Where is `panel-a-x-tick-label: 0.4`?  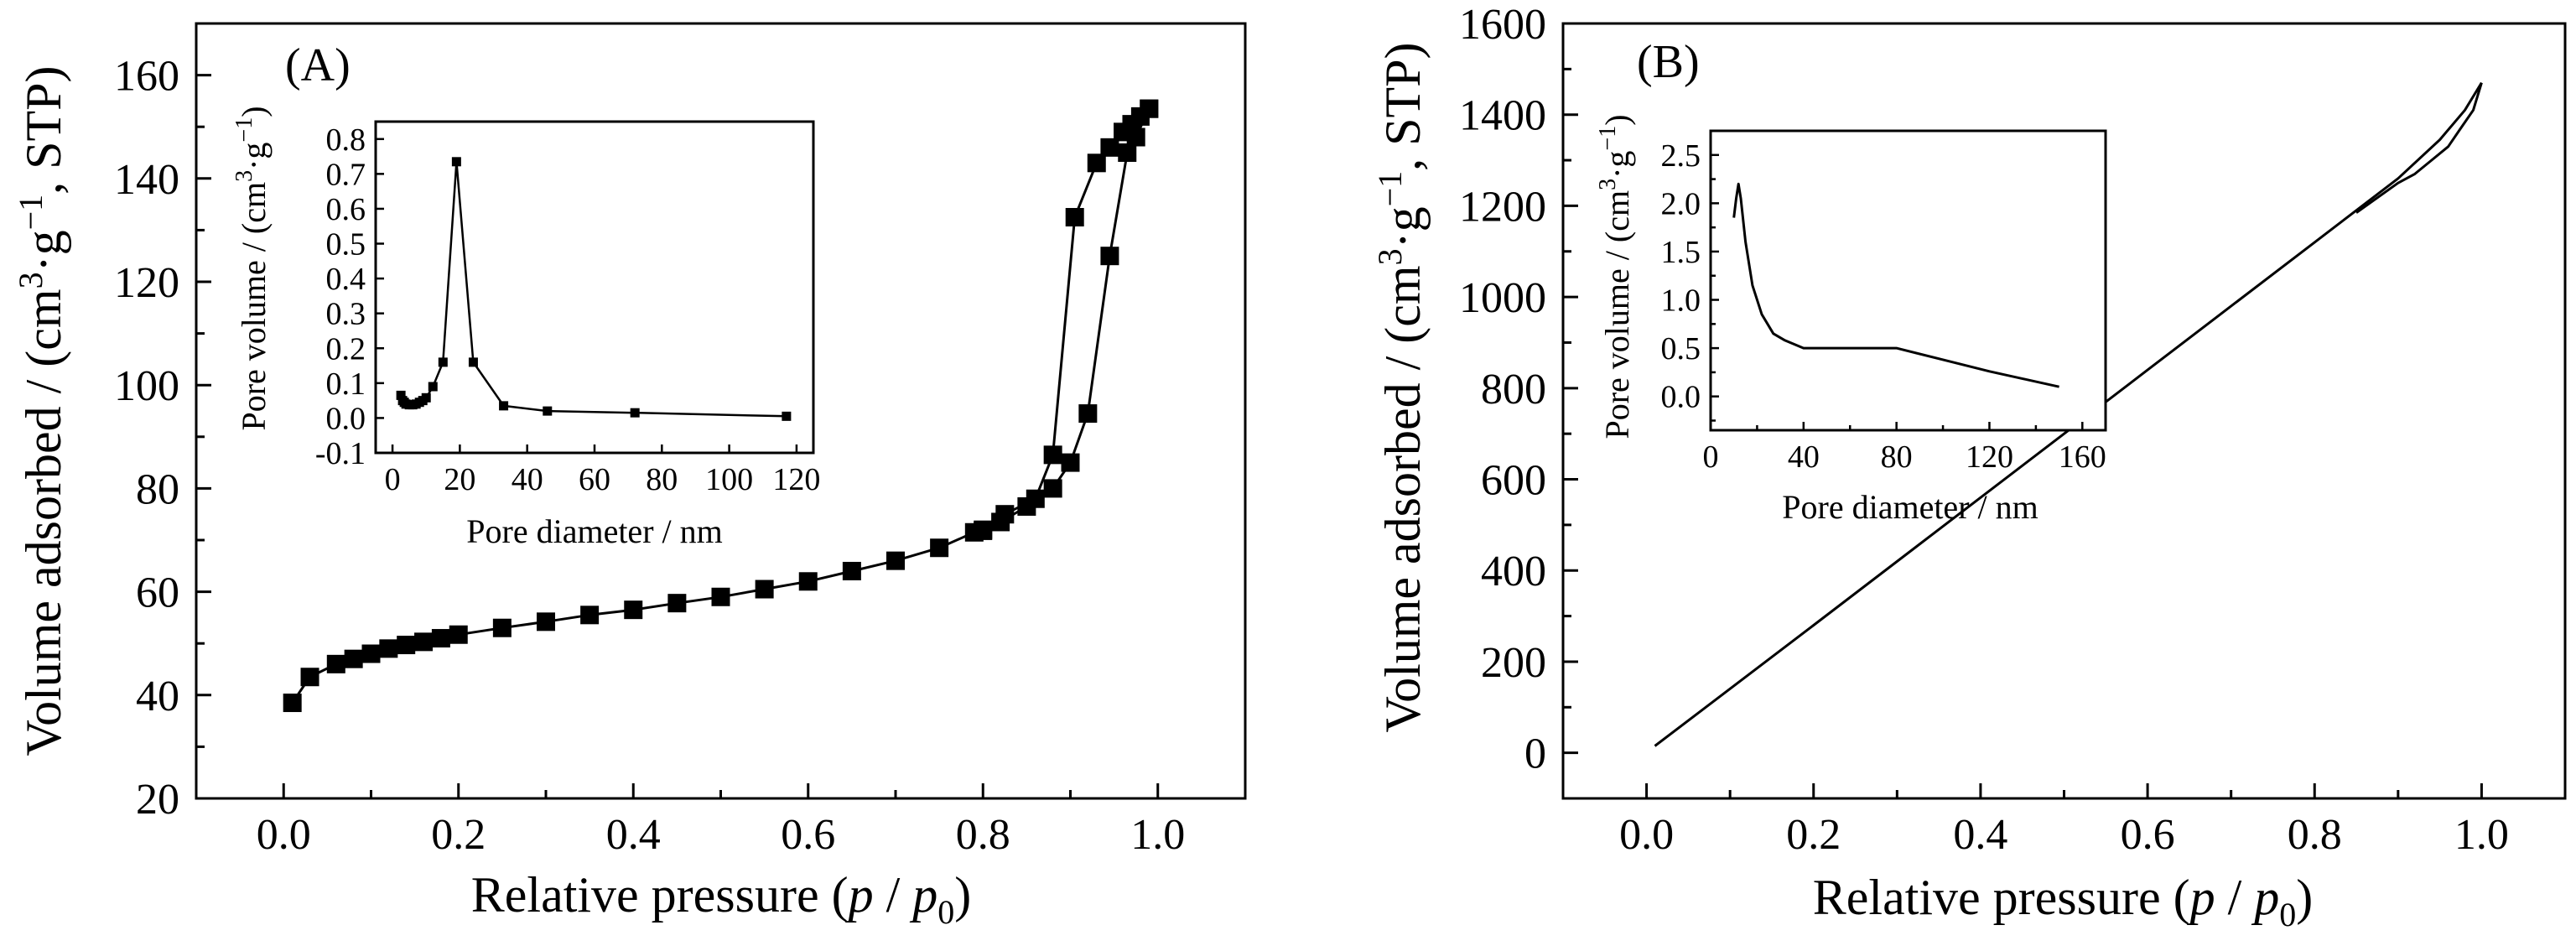 panel-a-x-tick-label: 0.4 is located at coordinates (633, 835).